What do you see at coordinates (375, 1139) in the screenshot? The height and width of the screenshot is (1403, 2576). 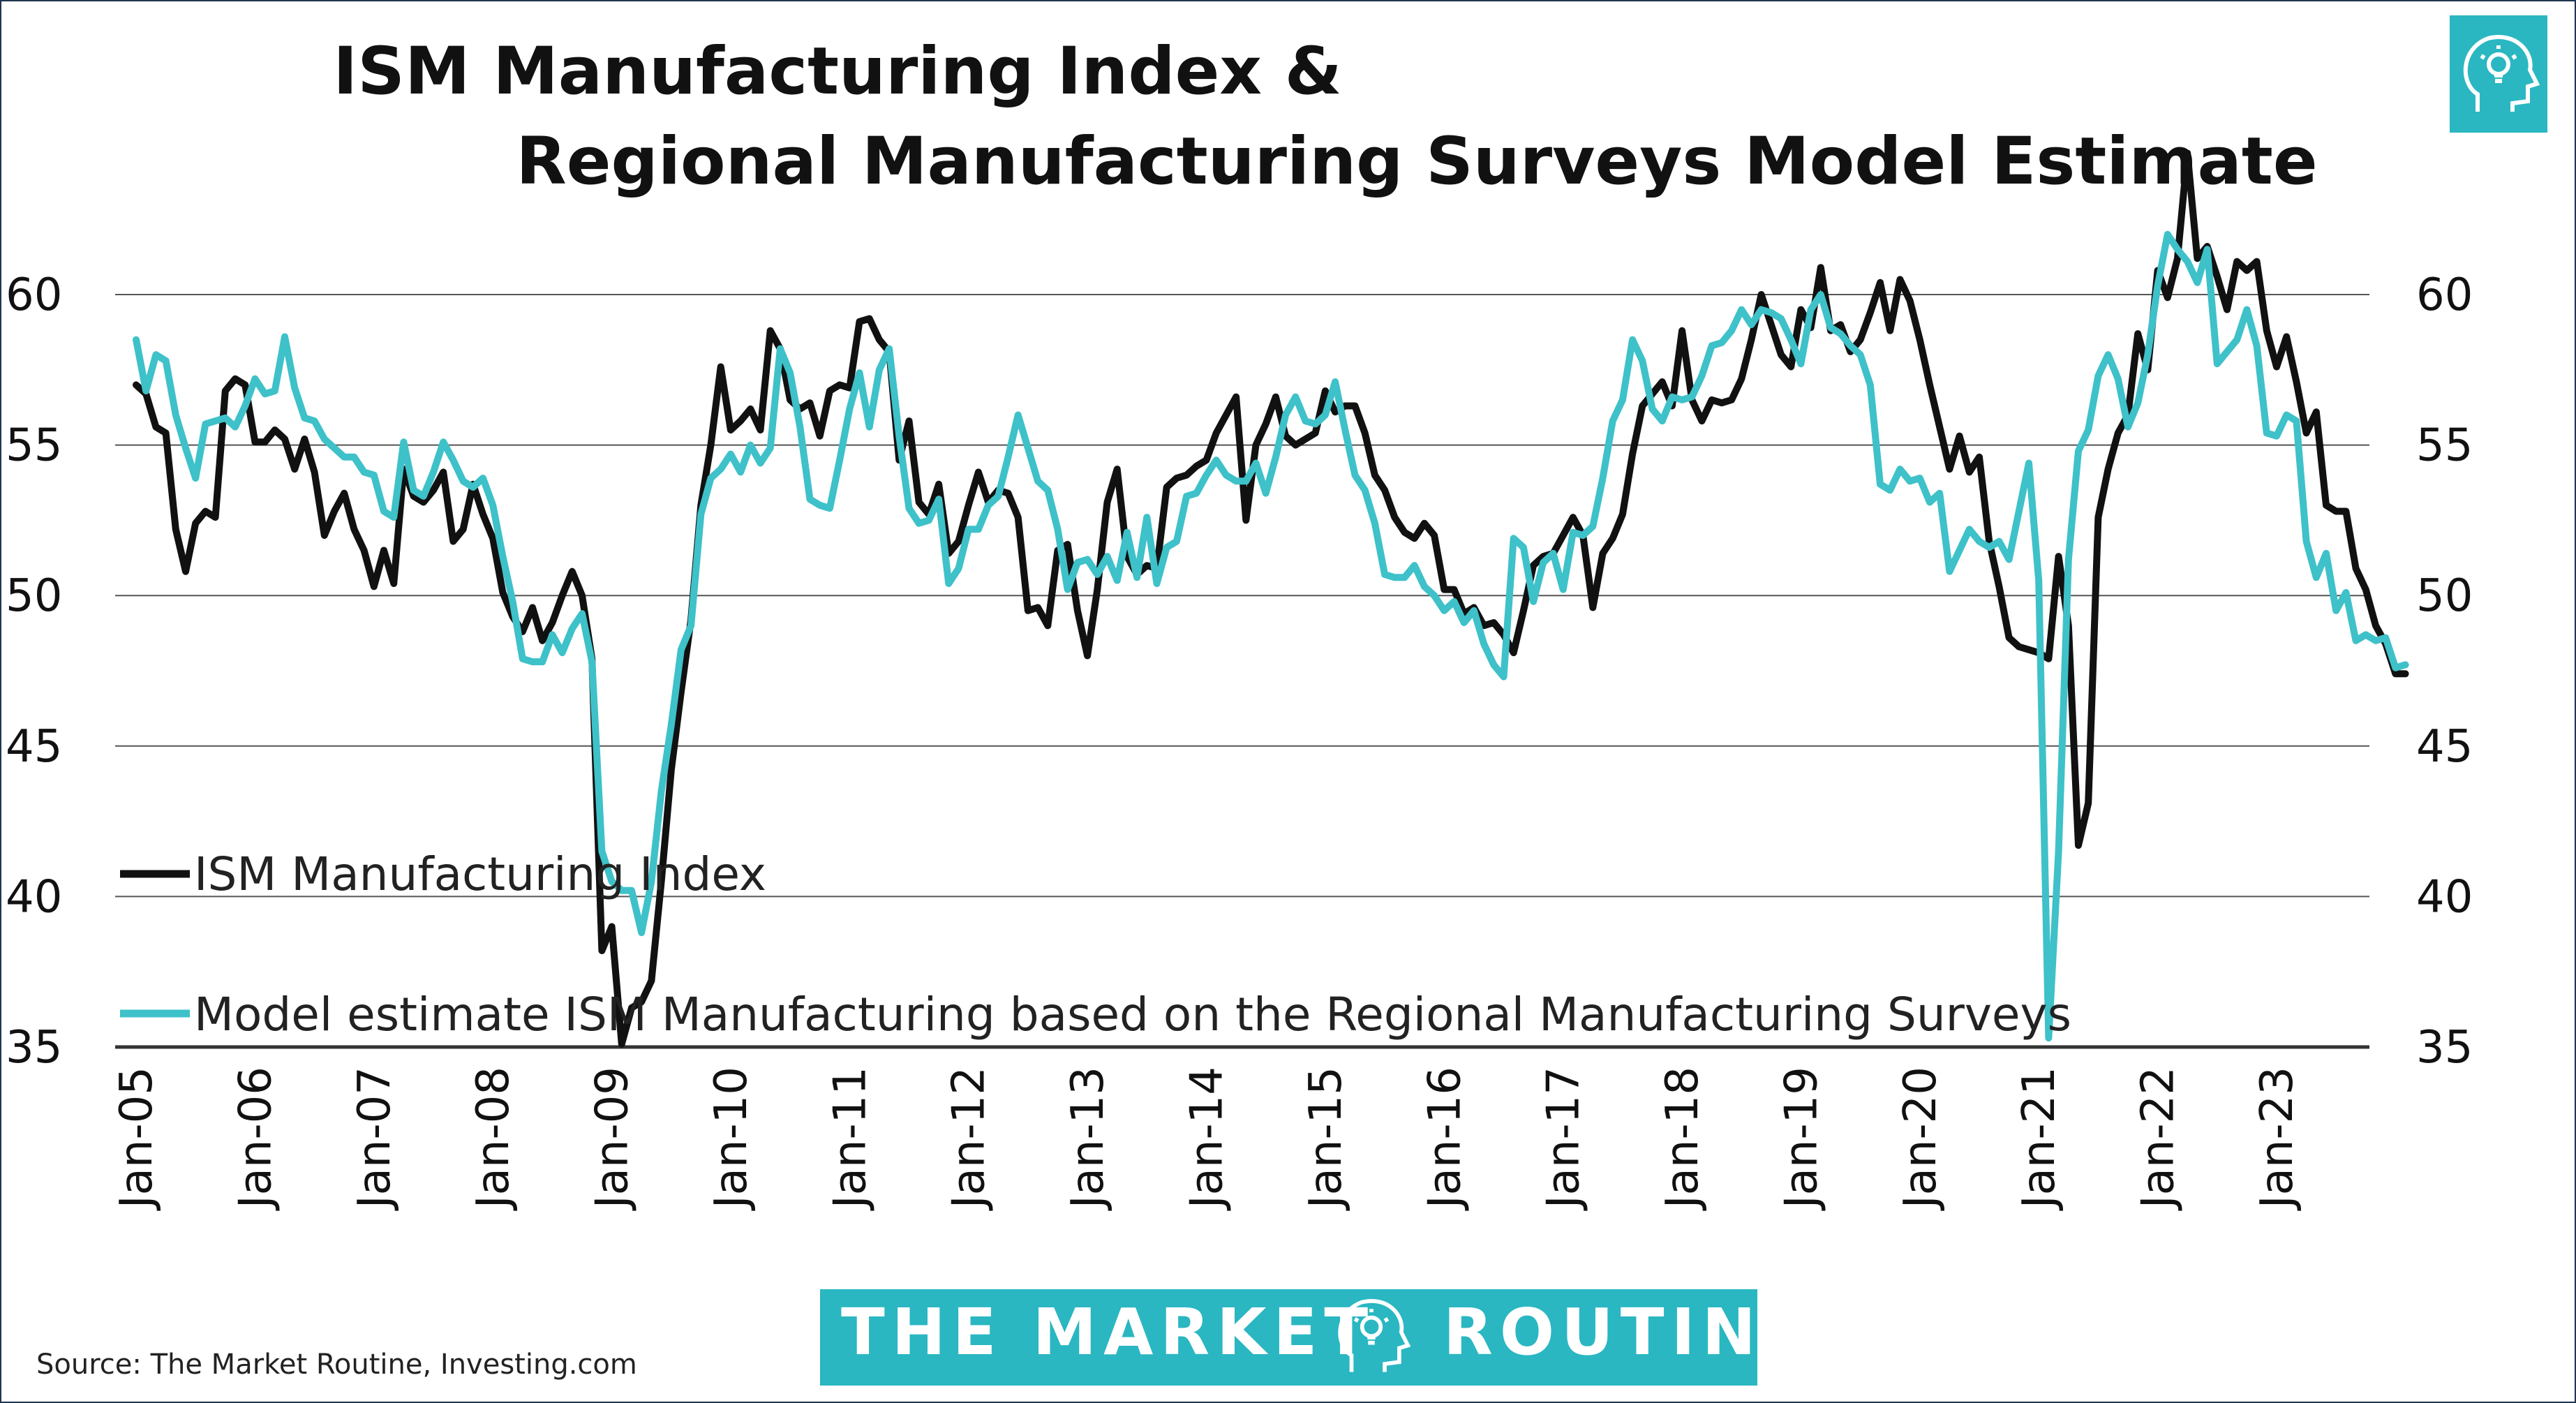 I see `x-tick-label: Jan-07` at bounding box center [375, 1139].